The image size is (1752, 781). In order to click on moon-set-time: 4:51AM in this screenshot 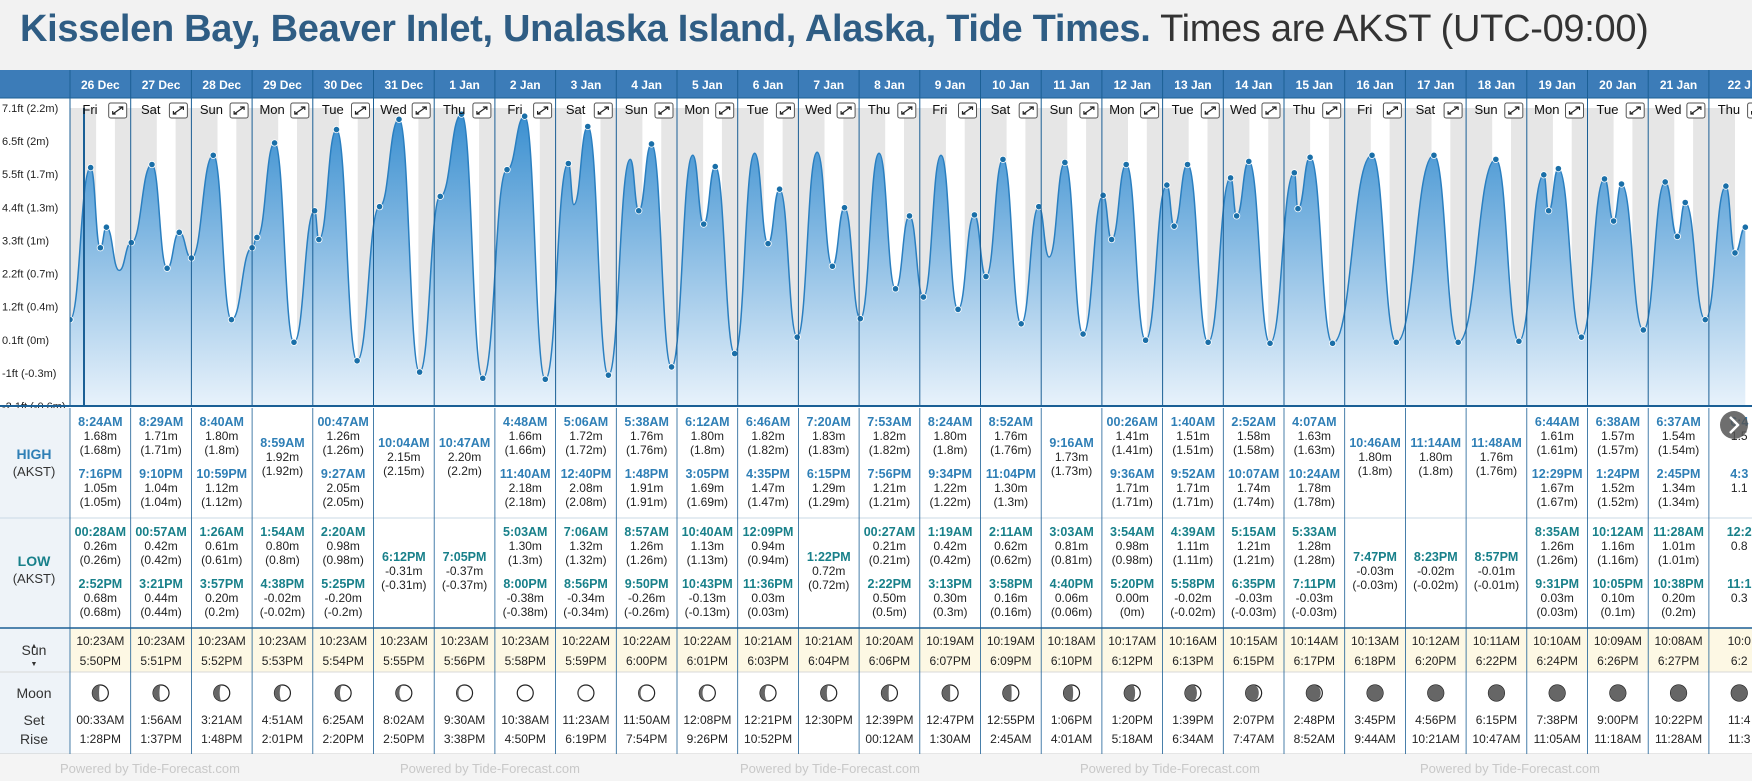, I will do `click(282, 720)`.